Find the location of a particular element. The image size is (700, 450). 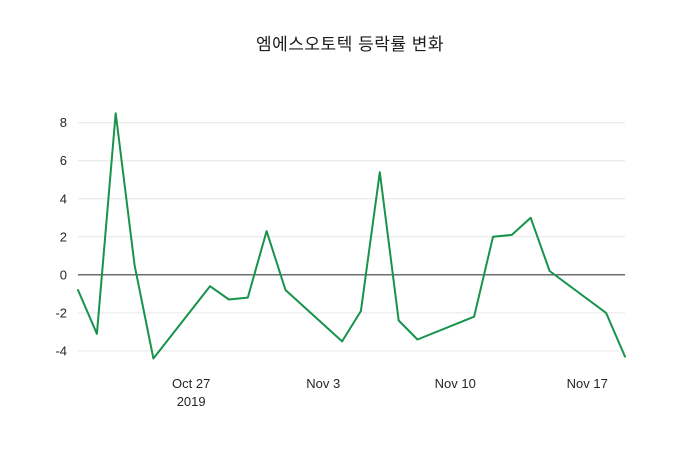

x-tick-label: Nov 17 is located at coordinates (587, 383).